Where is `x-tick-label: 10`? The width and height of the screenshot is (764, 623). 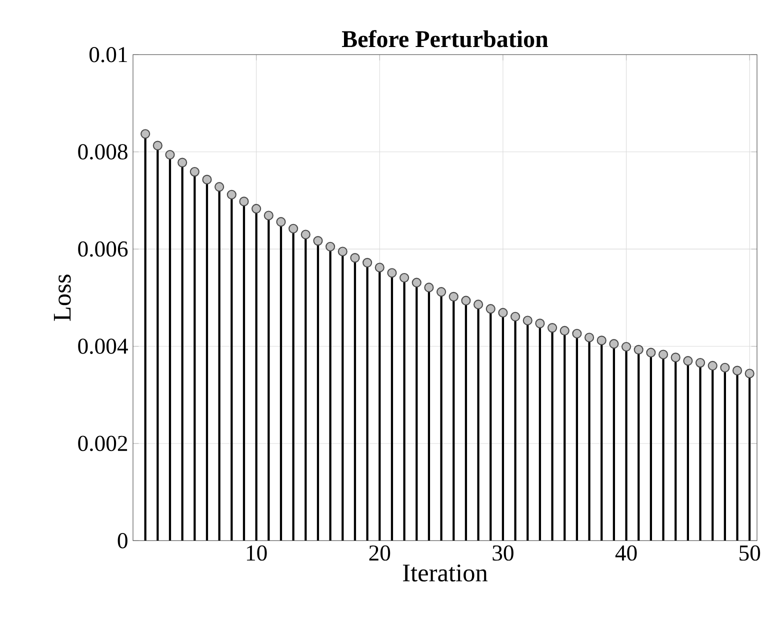 x-tick-label: 10 is located at coordinates (256, 553).